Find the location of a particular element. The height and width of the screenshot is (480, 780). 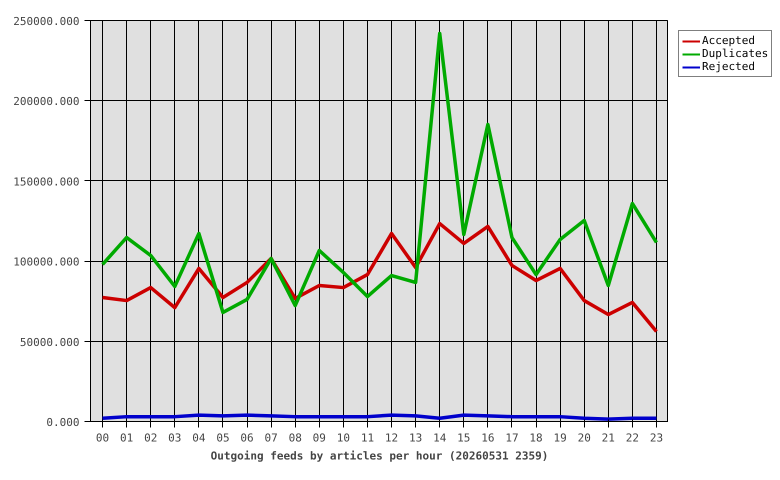

x-tick-label: 10 is located at coordinates (343, 438).